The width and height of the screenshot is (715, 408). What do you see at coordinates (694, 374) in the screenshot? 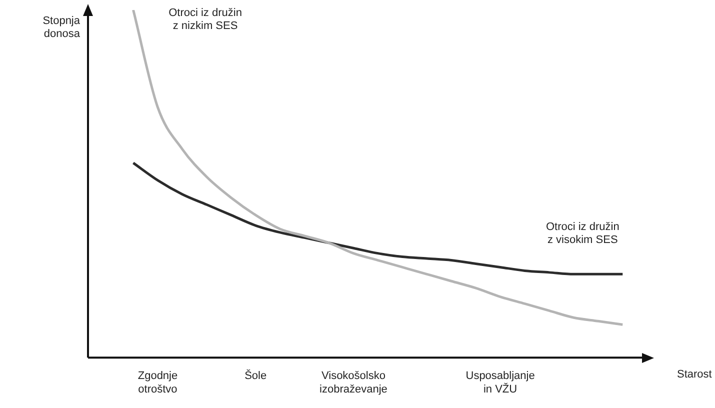
I see `x-axis-title: Starost` at bounding box center [694, 374].